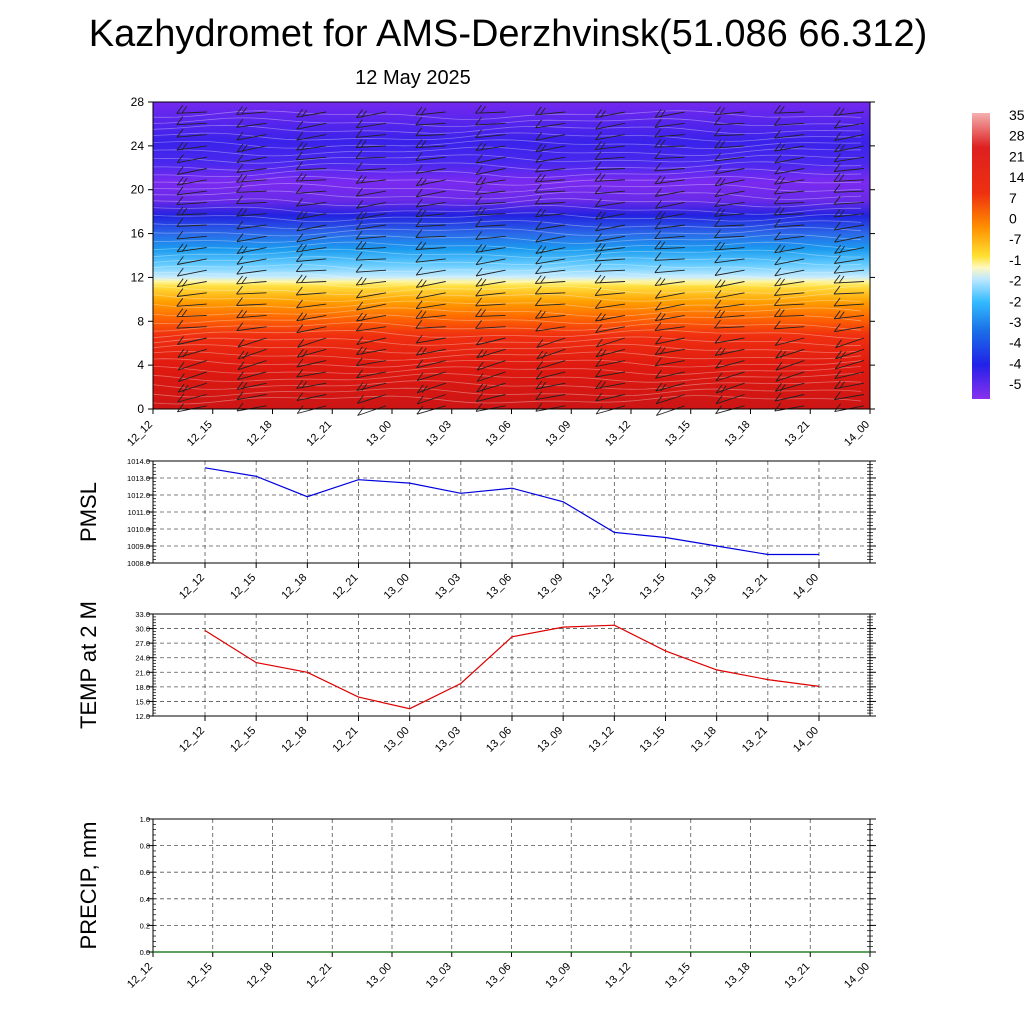  I want to click on x-tick-label: 13_12, so click(618, 434).